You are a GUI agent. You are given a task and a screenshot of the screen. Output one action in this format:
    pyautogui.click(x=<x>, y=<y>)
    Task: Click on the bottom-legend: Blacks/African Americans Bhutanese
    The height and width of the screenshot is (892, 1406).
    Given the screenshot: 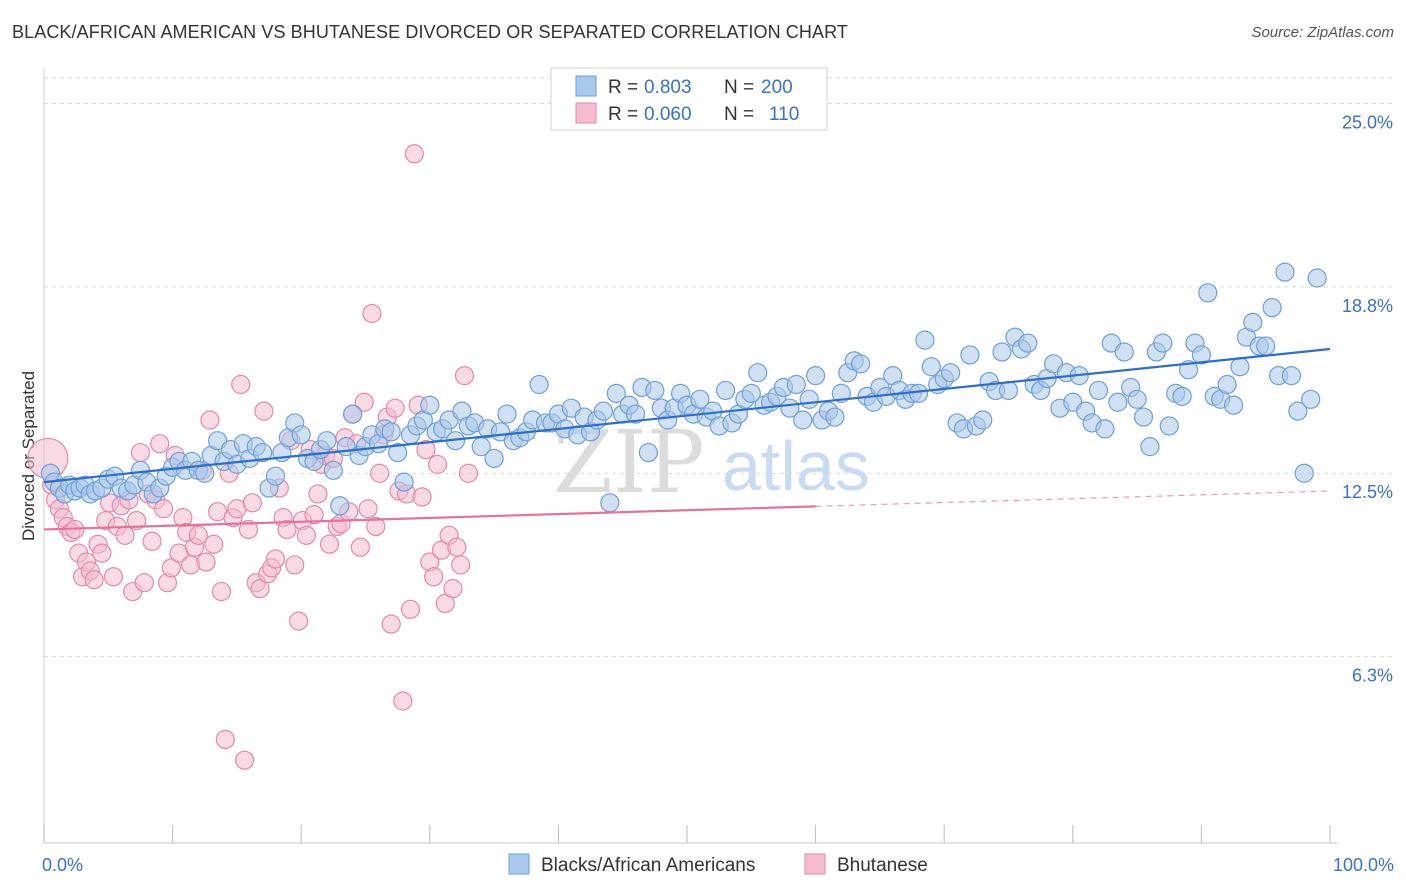 What is the action you would take?
    pyautogui.click(x=718, y=864)
    